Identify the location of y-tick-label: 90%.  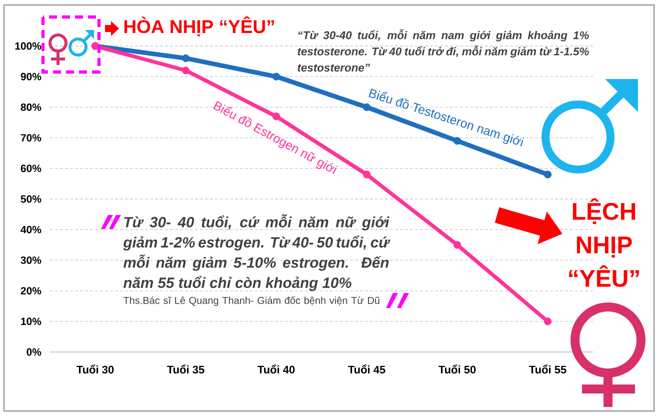
(31, 76).